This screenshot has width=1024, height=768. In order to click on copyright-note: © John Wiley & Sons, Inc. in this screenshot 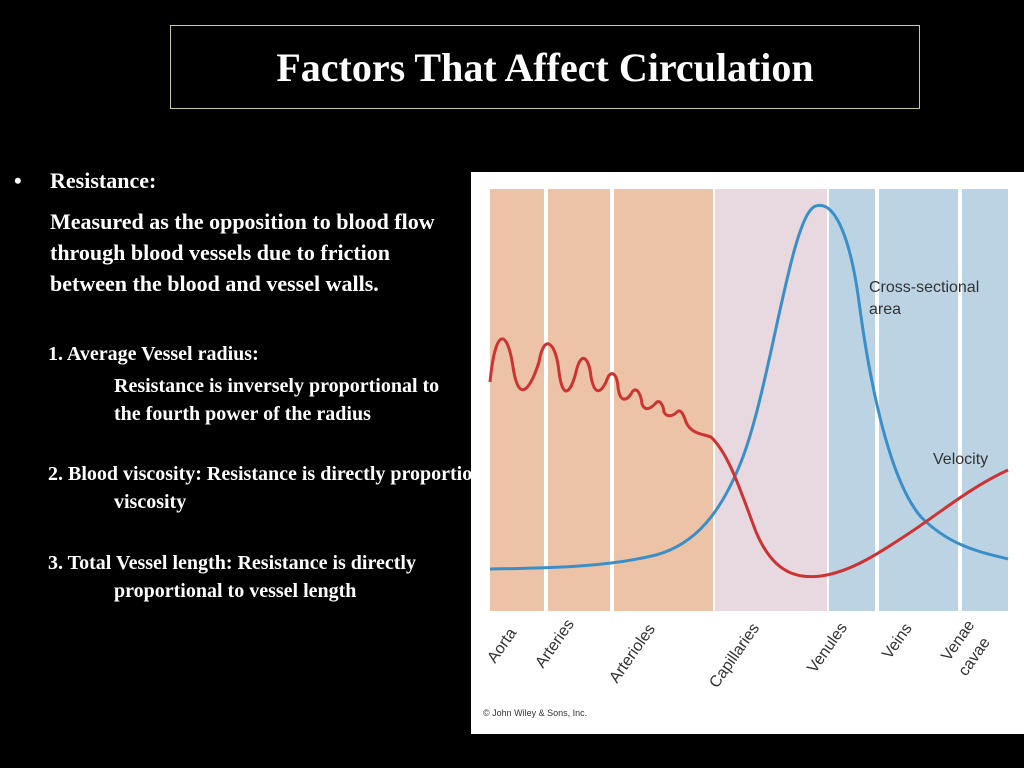, I will do `click(535, 713)`.